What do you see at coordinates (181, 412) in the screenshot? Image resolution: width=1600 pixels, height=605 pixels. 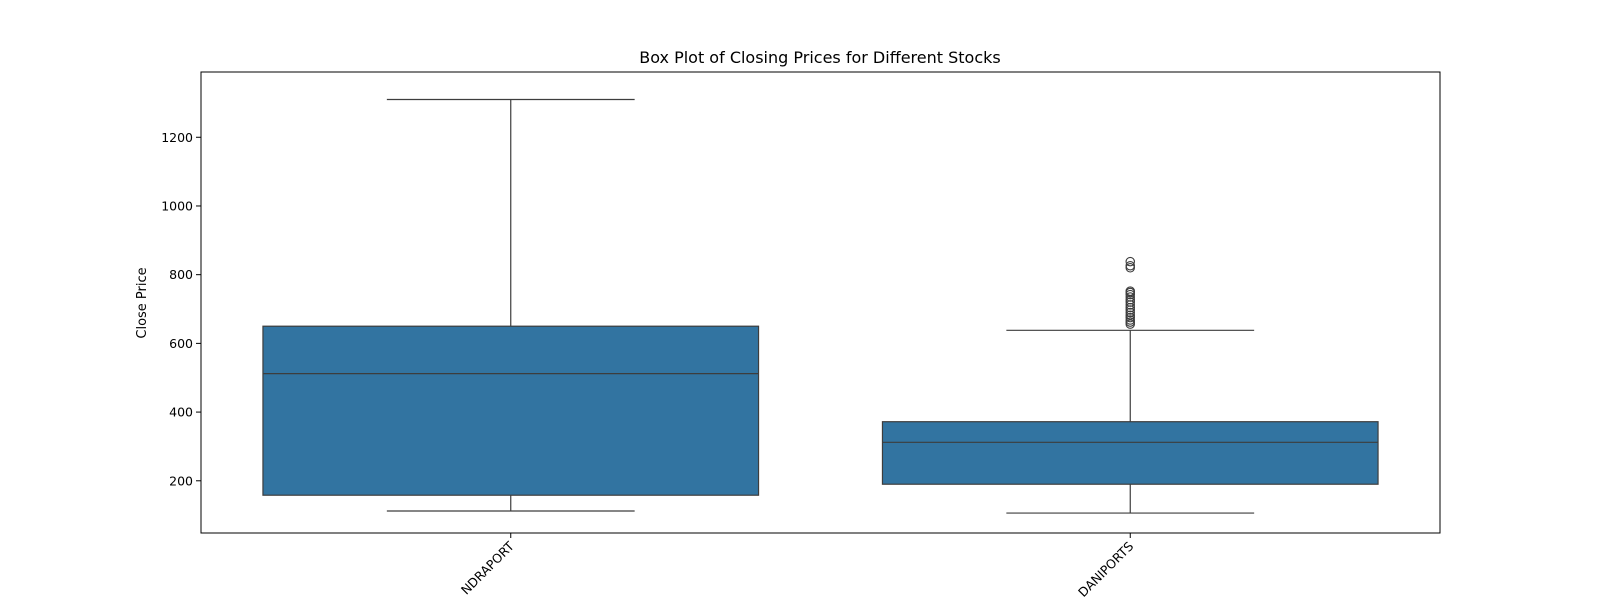 I see `y-tick-label: 400` at bounding box center [181, 412].